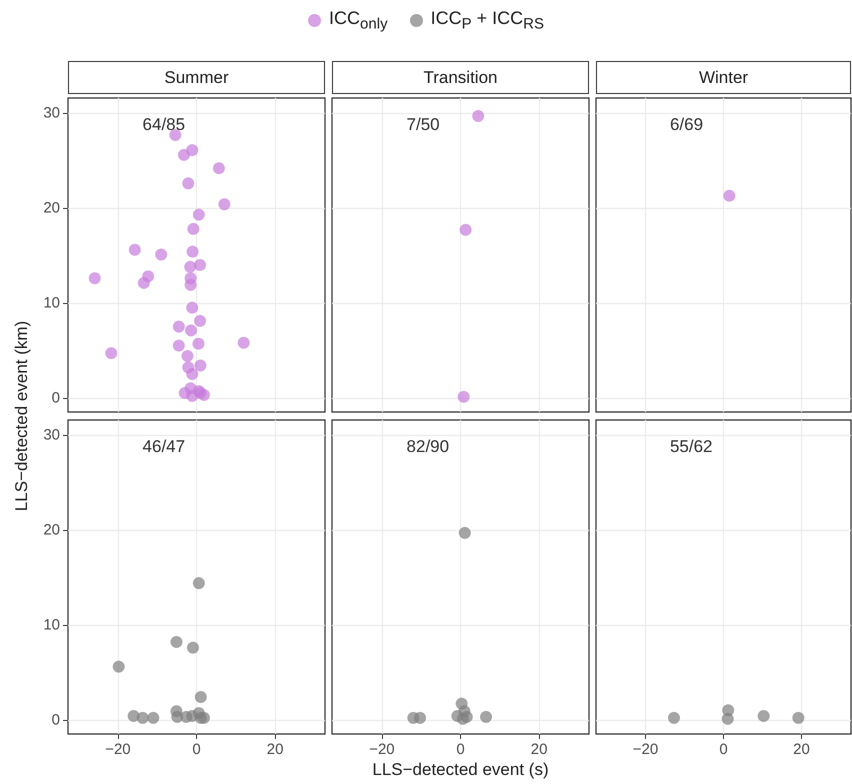  What do you see at coordinates (358, 20) in the screenshot?
I see `legend-label: ICC$_{only}$` at bounding box center [358, 20].